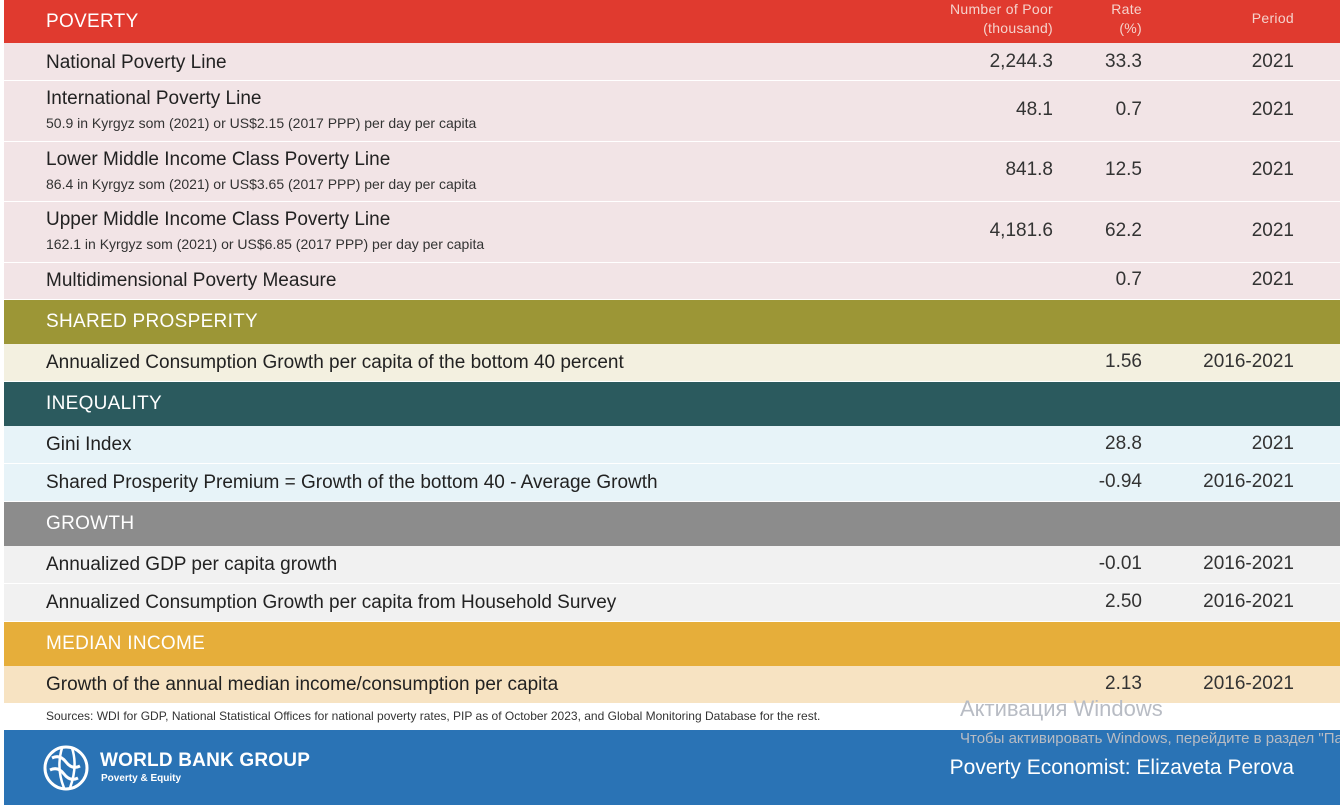  I want to click on growth-section-title: GROWTH, so click(90, 523).